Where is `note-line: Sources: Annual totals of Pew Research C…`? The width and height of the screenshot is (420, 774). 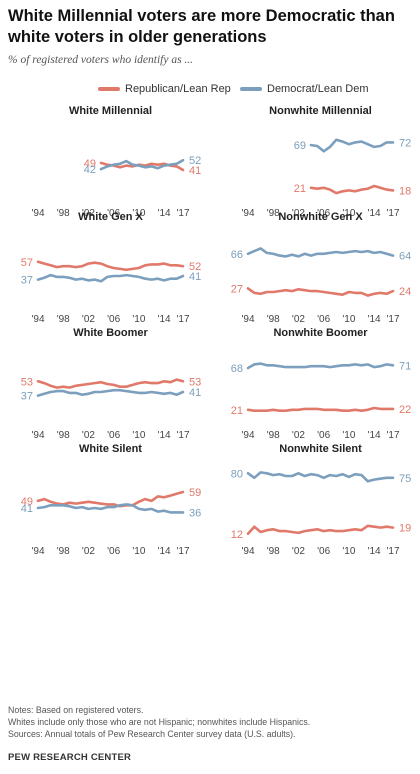 note-line: Sources: Annual totals of Pew Research C… is located at coordinates (152, 734).